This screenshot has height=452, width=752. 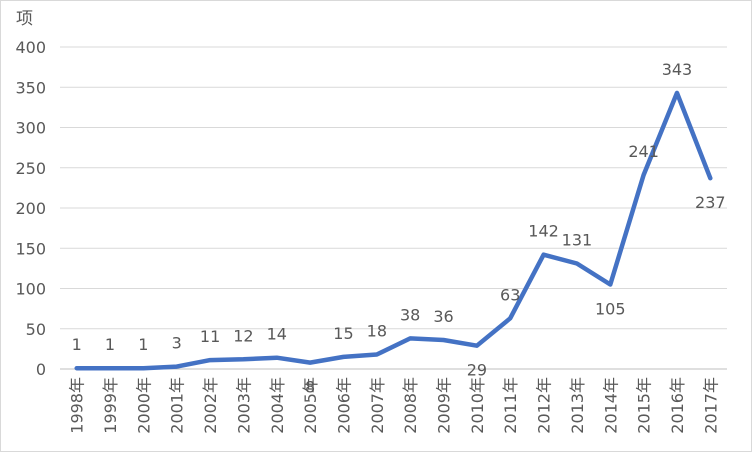 What do you see at coordinates (644, 405) in the screenshot?
I see `x-tick-label: 2015年` at bounding box center [644, 405].